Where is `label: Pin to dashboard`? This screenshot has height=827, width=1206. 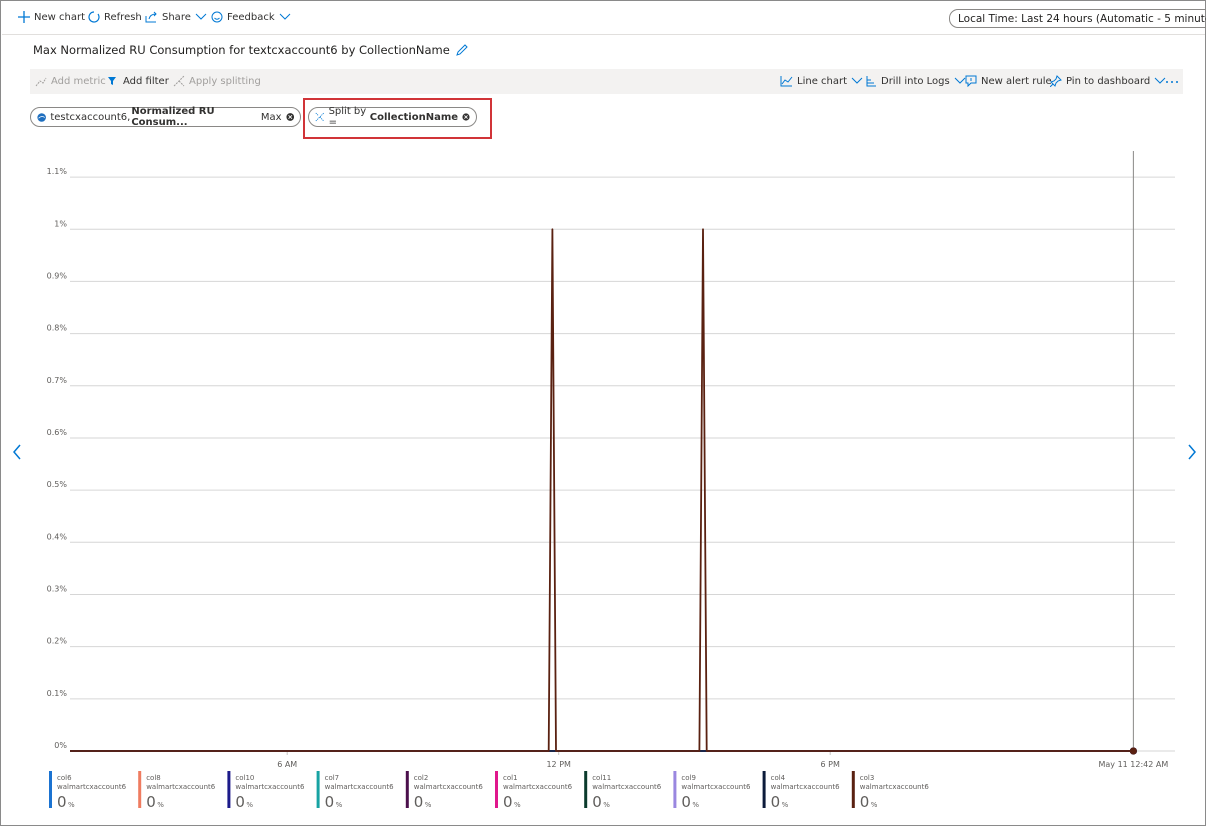 label: Pin to dashboard is located at coordinates (1108, 81).